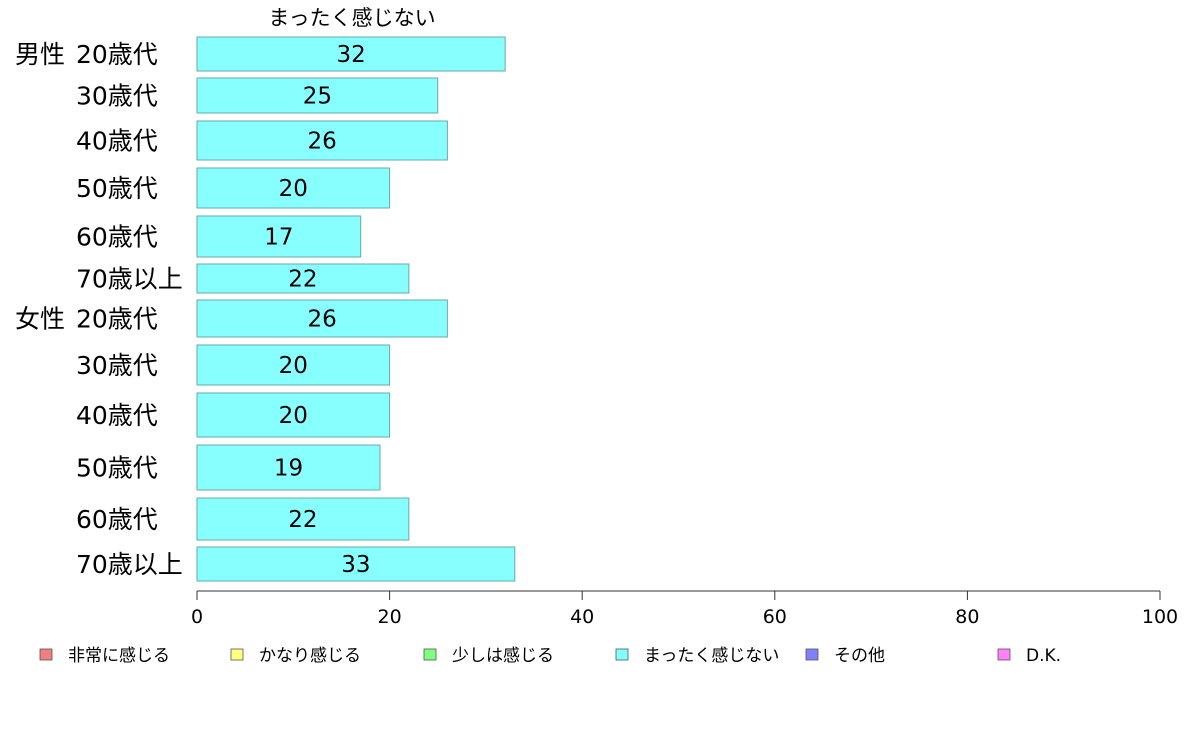 This screenshot has height=736, width=1188. I want to click on bar-value-label: 19, so click(288, 469).